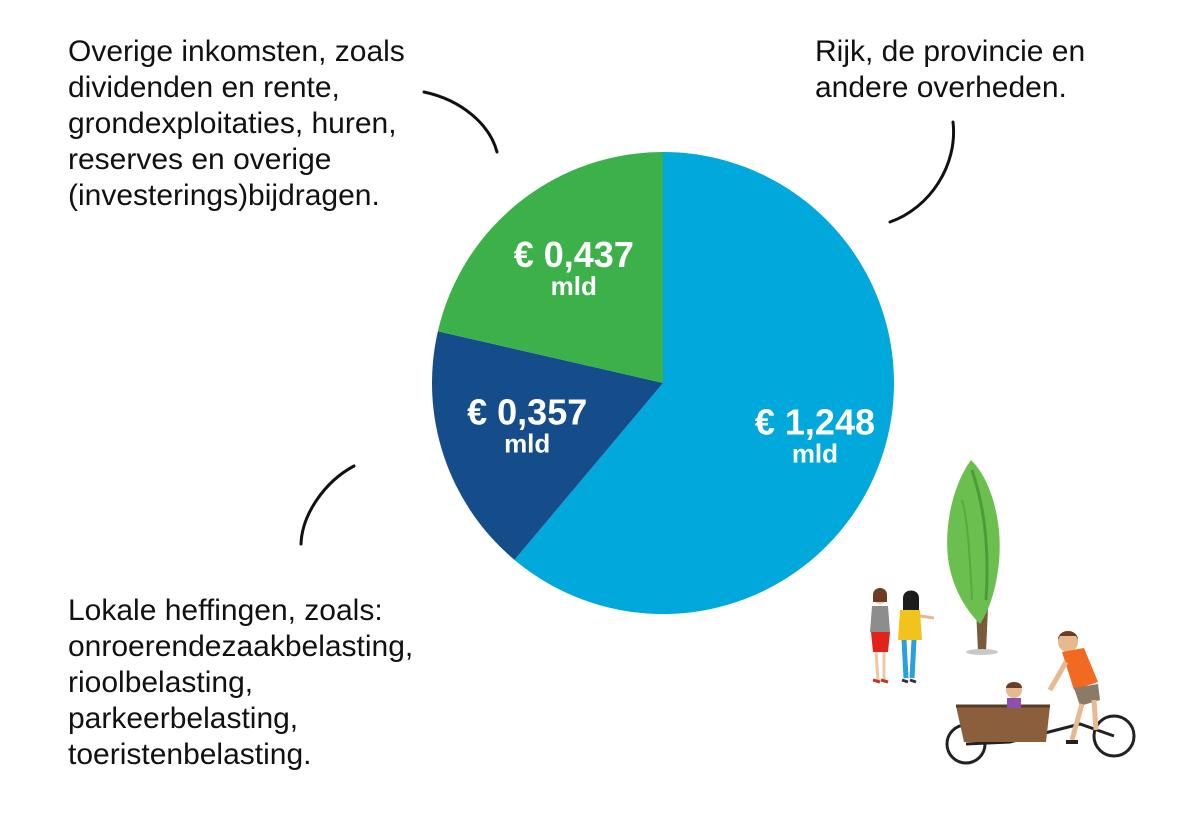  Describe the element at coordinates (327, 505) in the screenshot. I see `leader-line-heffingen` at that location.